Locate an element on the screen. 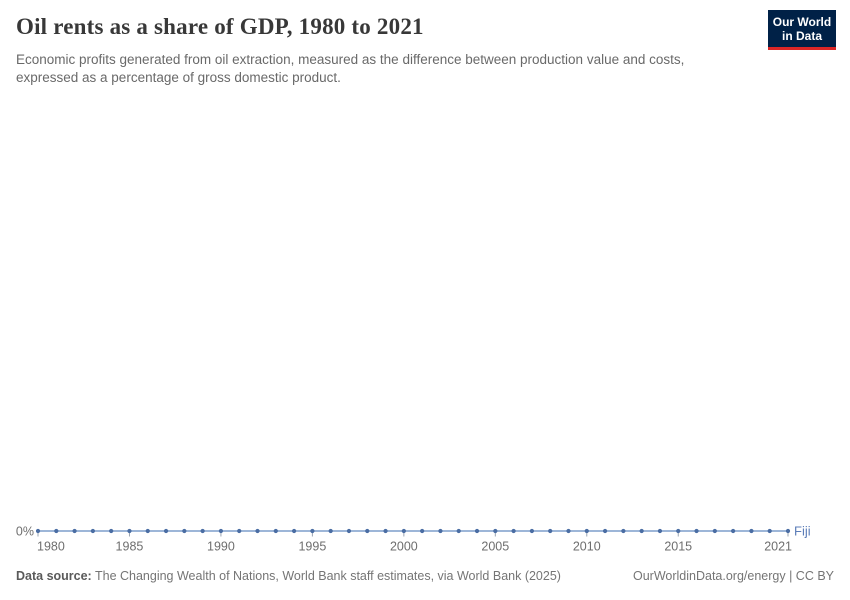 The height and width of the screenshot is (600, 850). x-axis-tick-label: 2005 is located at coordinates (495, 547).